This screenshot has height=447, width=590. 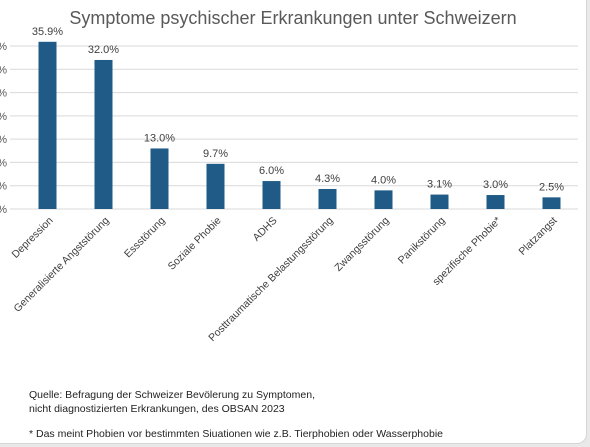 What do you see at coordinates (551, 187) in the screenshot?
I see `data-label: 2.5%` at bounding box center [551, 187].